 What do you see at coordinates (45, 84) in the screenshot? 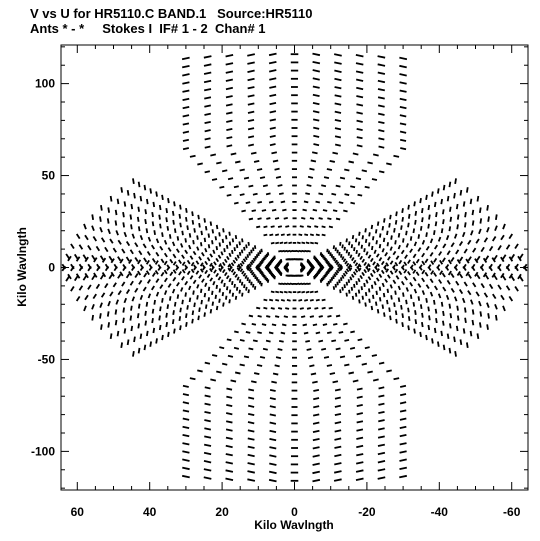
I see `y-tick-label: 100` at bounding box center [45, 84].